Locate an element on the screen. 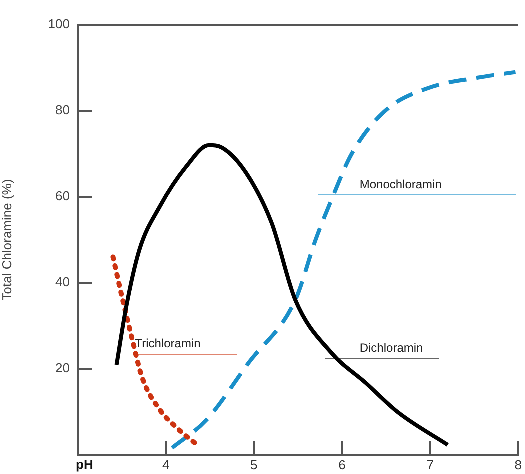 The width and height of the screenshot is (525, 474). y-tick-label: 20 is located at coordinates (63, 368).